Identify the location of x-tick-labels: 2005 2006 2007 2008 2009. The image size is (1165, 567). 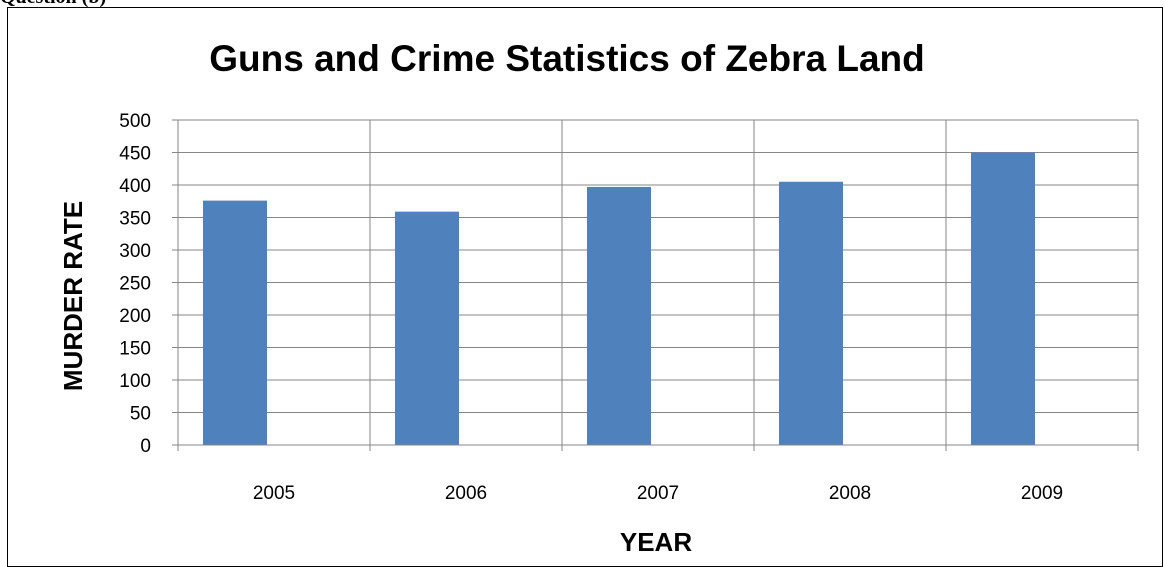
(658, 493).